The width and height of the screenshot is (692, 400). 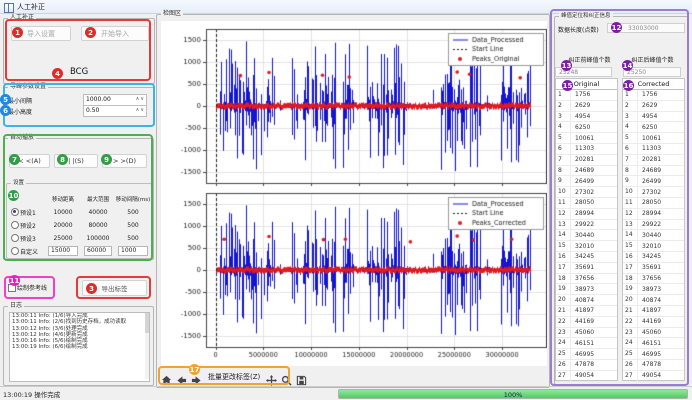 I want to click on radio-预设1, so click(x=15, y=212).